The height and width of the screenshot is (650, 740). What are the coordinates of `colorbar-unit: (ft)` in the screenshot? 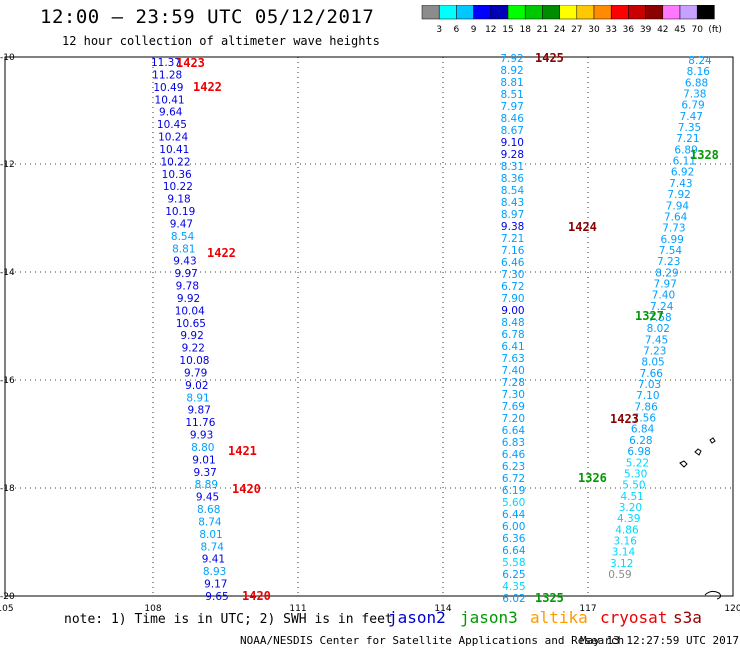 It's located at (715, 30).